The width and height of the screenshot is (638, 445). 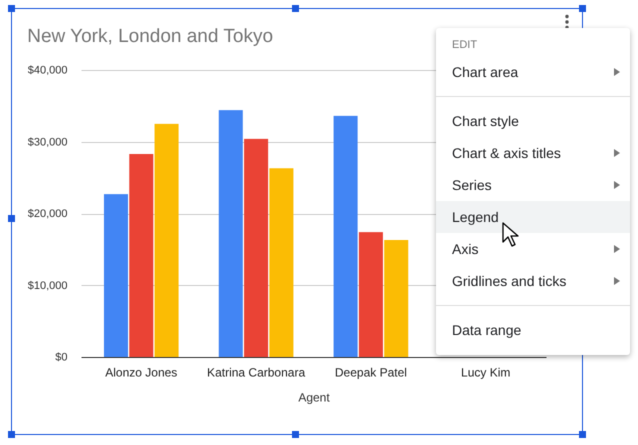 I want to click on y-tick-label: $10,000, so click(x=48, y=286).